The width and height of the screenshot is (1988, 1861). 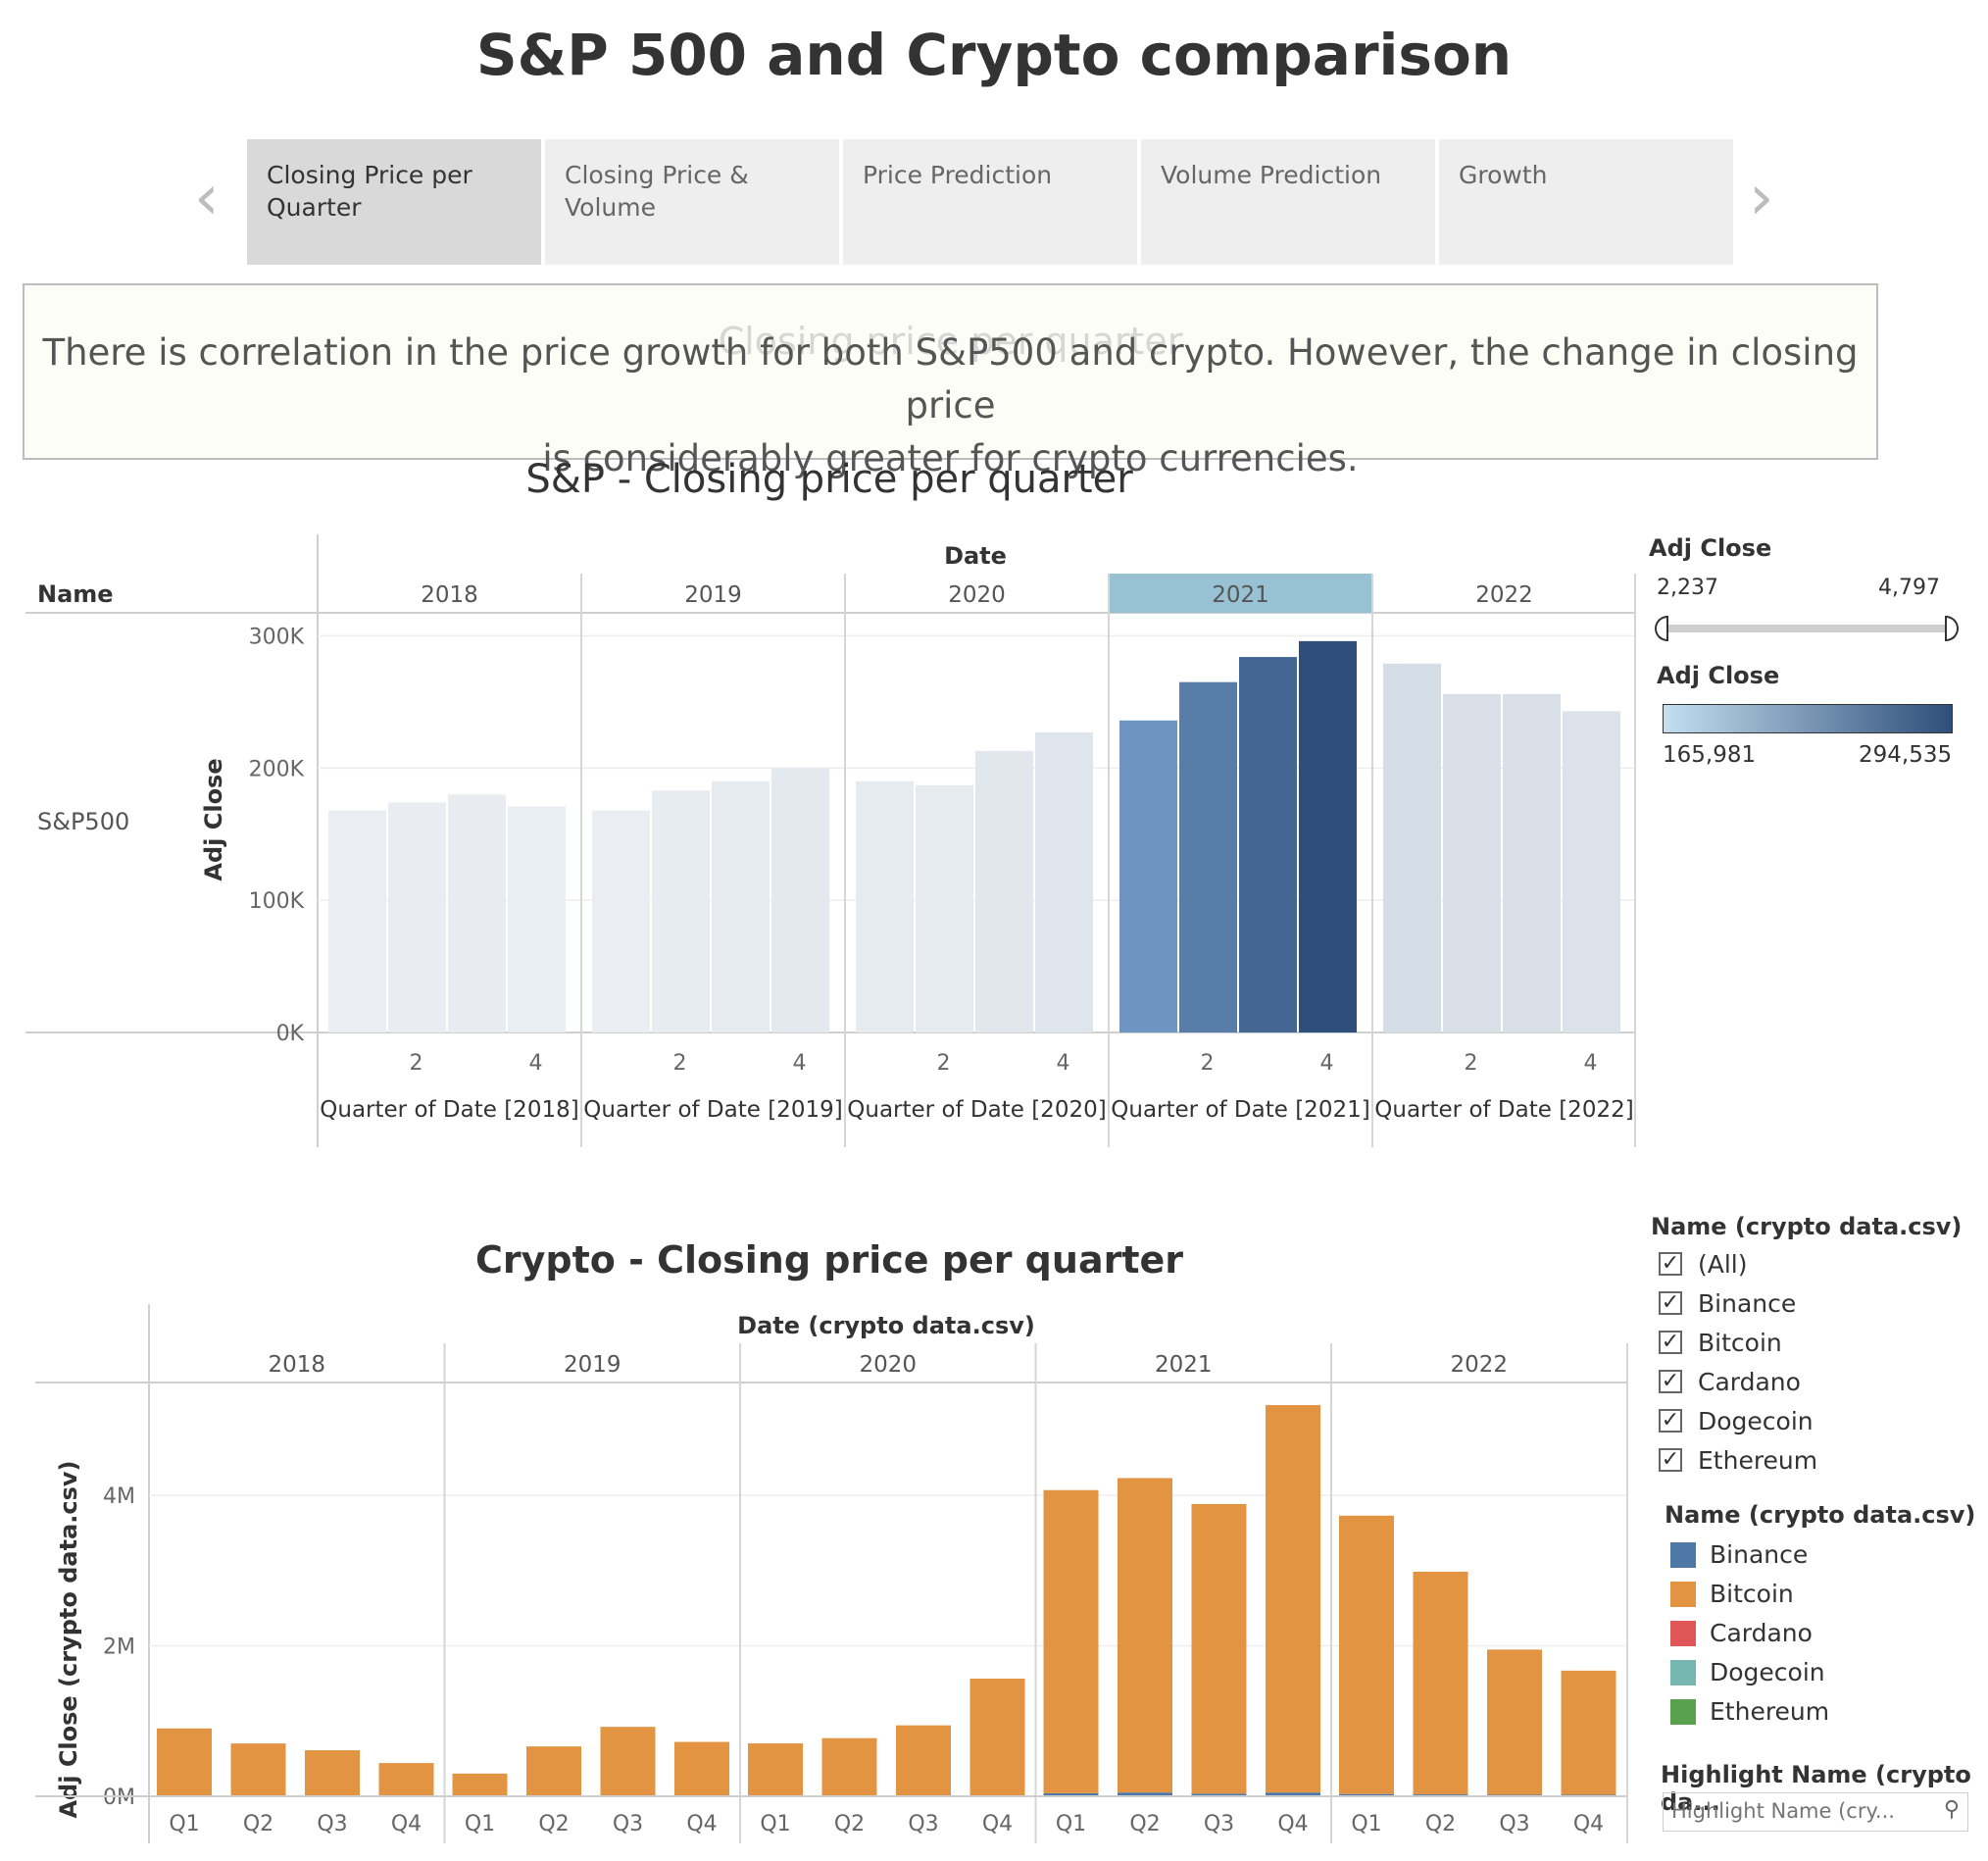 I want to click on prev-arrow-icon: ‹, so click(x=207, y=198).